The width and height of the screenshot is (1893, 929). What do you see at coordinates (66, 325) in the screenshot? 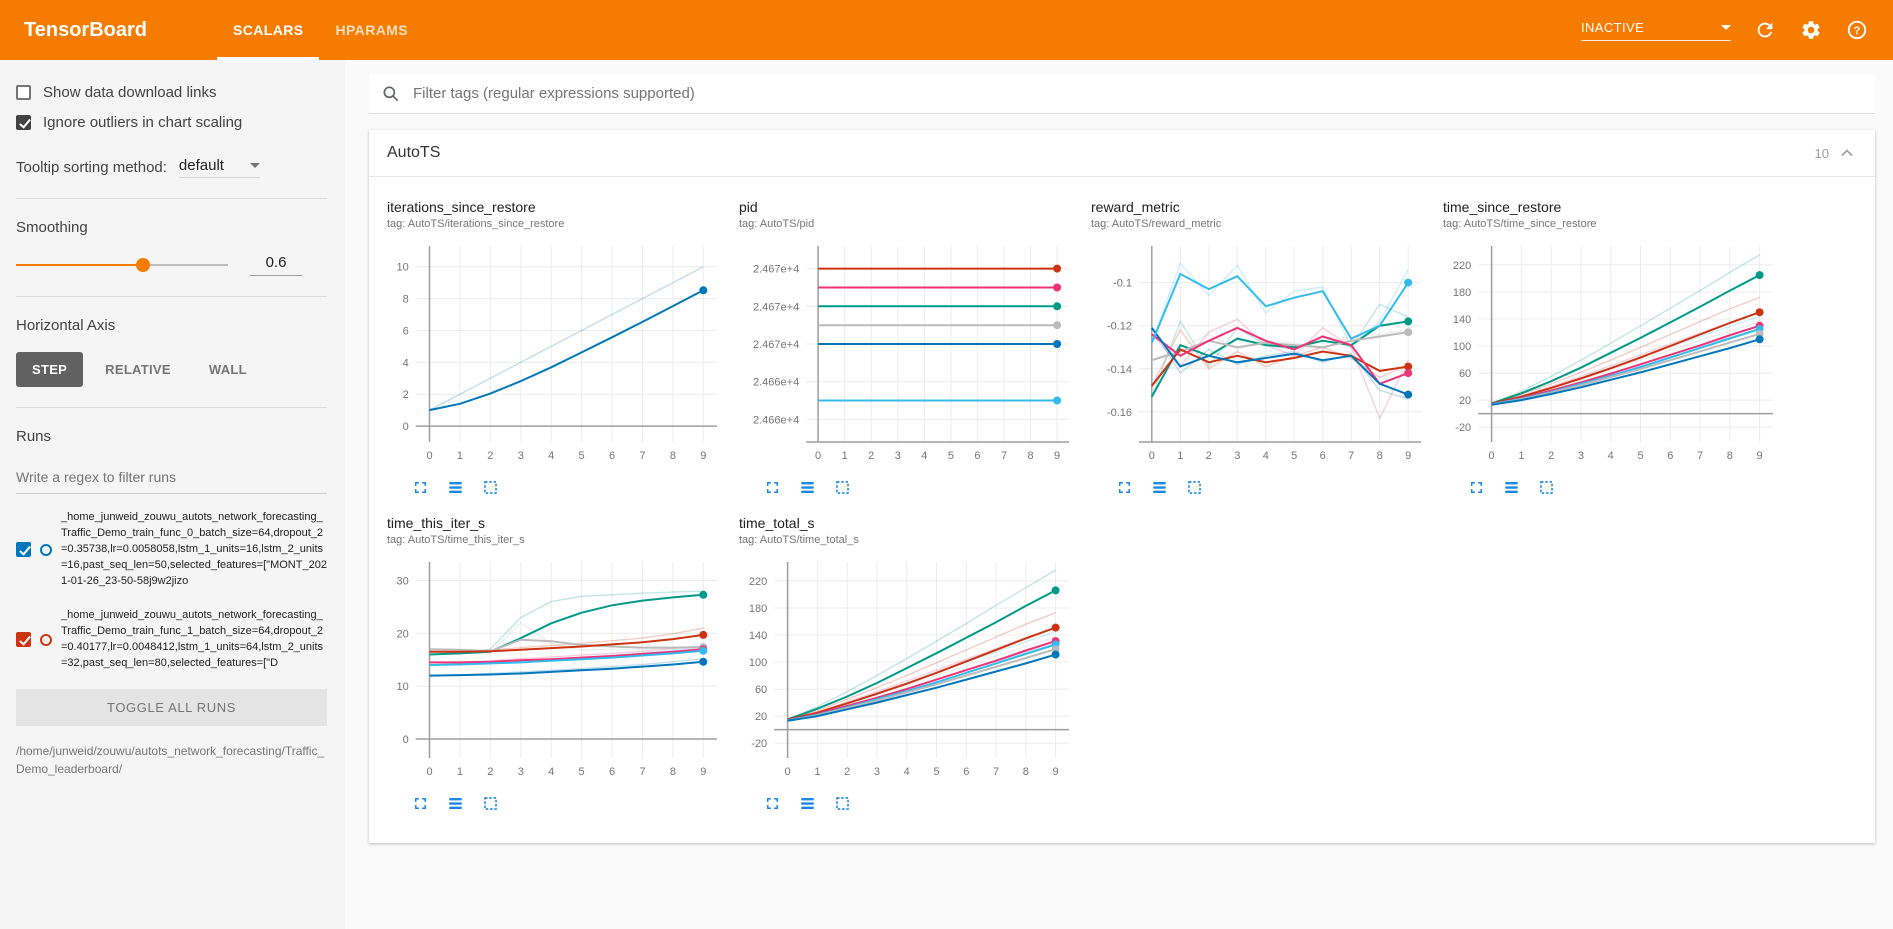
I see `horizontal-axis-label: Horizontal Axis` at bounding box center [66, 325].